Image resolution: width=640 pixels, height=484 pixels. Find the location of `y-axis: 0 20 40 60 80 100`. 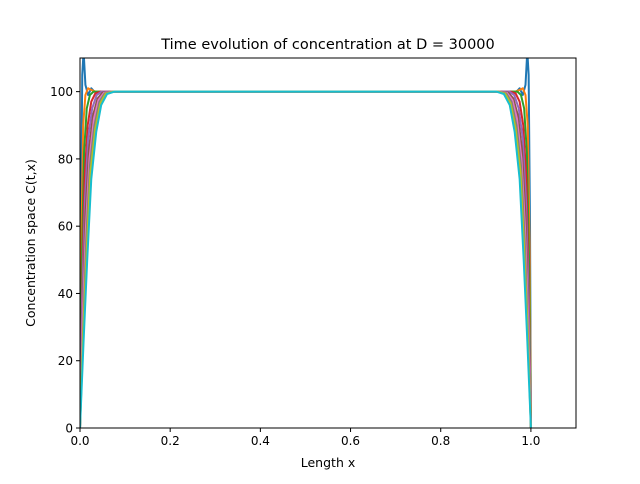

y-axis: 0 20 40 60 80 100 is located at coordinates (65, 260).